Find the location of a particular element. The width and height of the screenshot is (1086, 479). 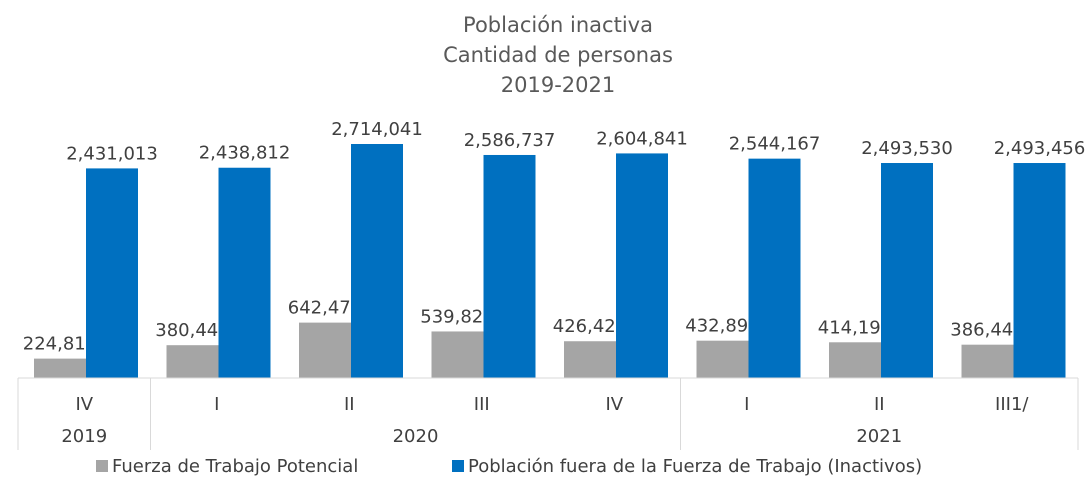

value-label: 2,431,013 is located at coordinates (112, 153).